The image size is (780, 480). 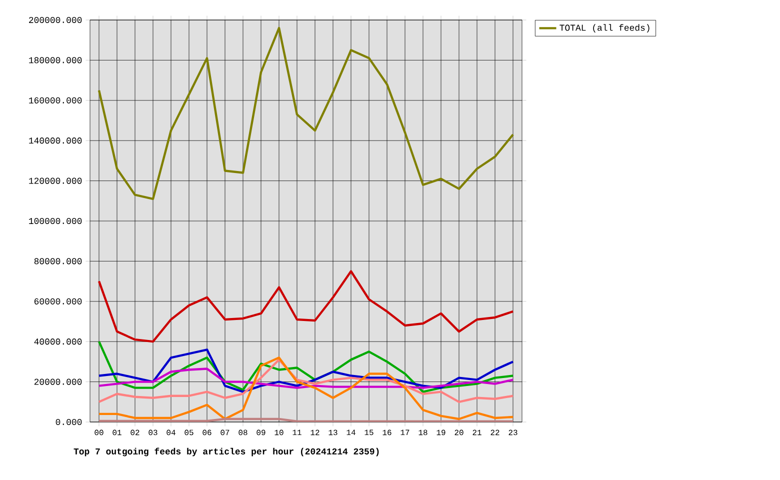 What do you see at coordinates (69, 422) in the screenshot?
I see `y-tick-label: 0.000` at bounding box center [69, 422].